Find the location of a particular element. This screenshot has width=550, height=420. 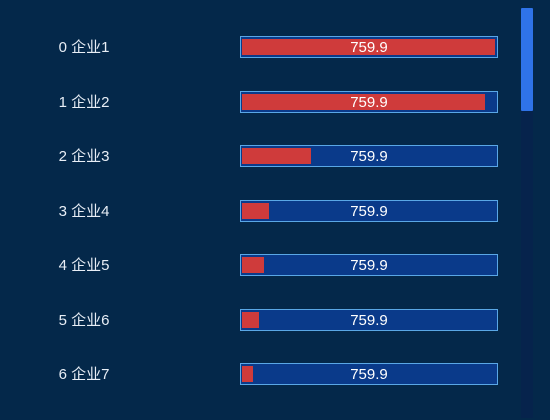

list-row-3: 2 企业3 759.9 is located at coordinates (257, 157).